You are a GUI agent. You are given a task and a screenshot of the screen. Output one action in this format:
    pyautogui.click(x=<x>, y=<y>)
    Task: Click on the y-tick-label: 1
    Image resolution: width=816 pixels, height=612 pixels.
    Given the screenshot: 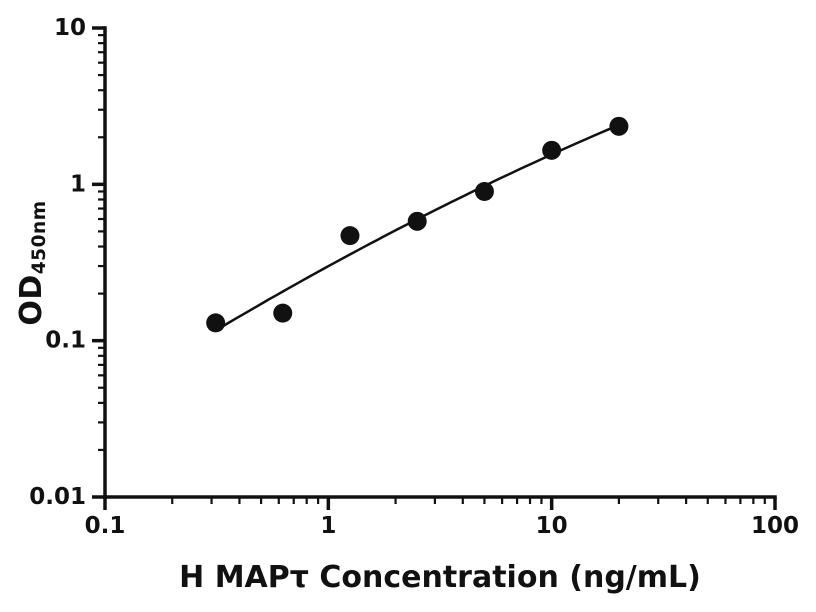 What is the action you would take?
    pyautogui.click(x=78, y=184)
    